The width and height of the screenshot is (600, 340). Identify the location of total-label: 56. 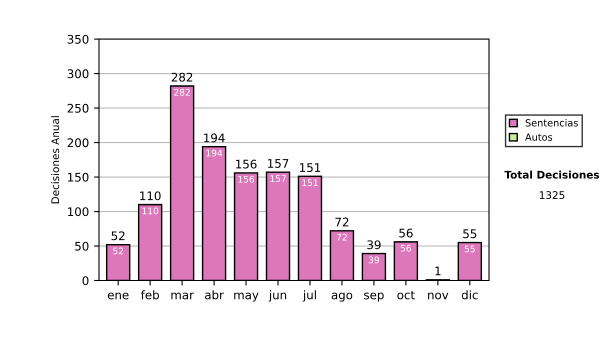
(406, 233).